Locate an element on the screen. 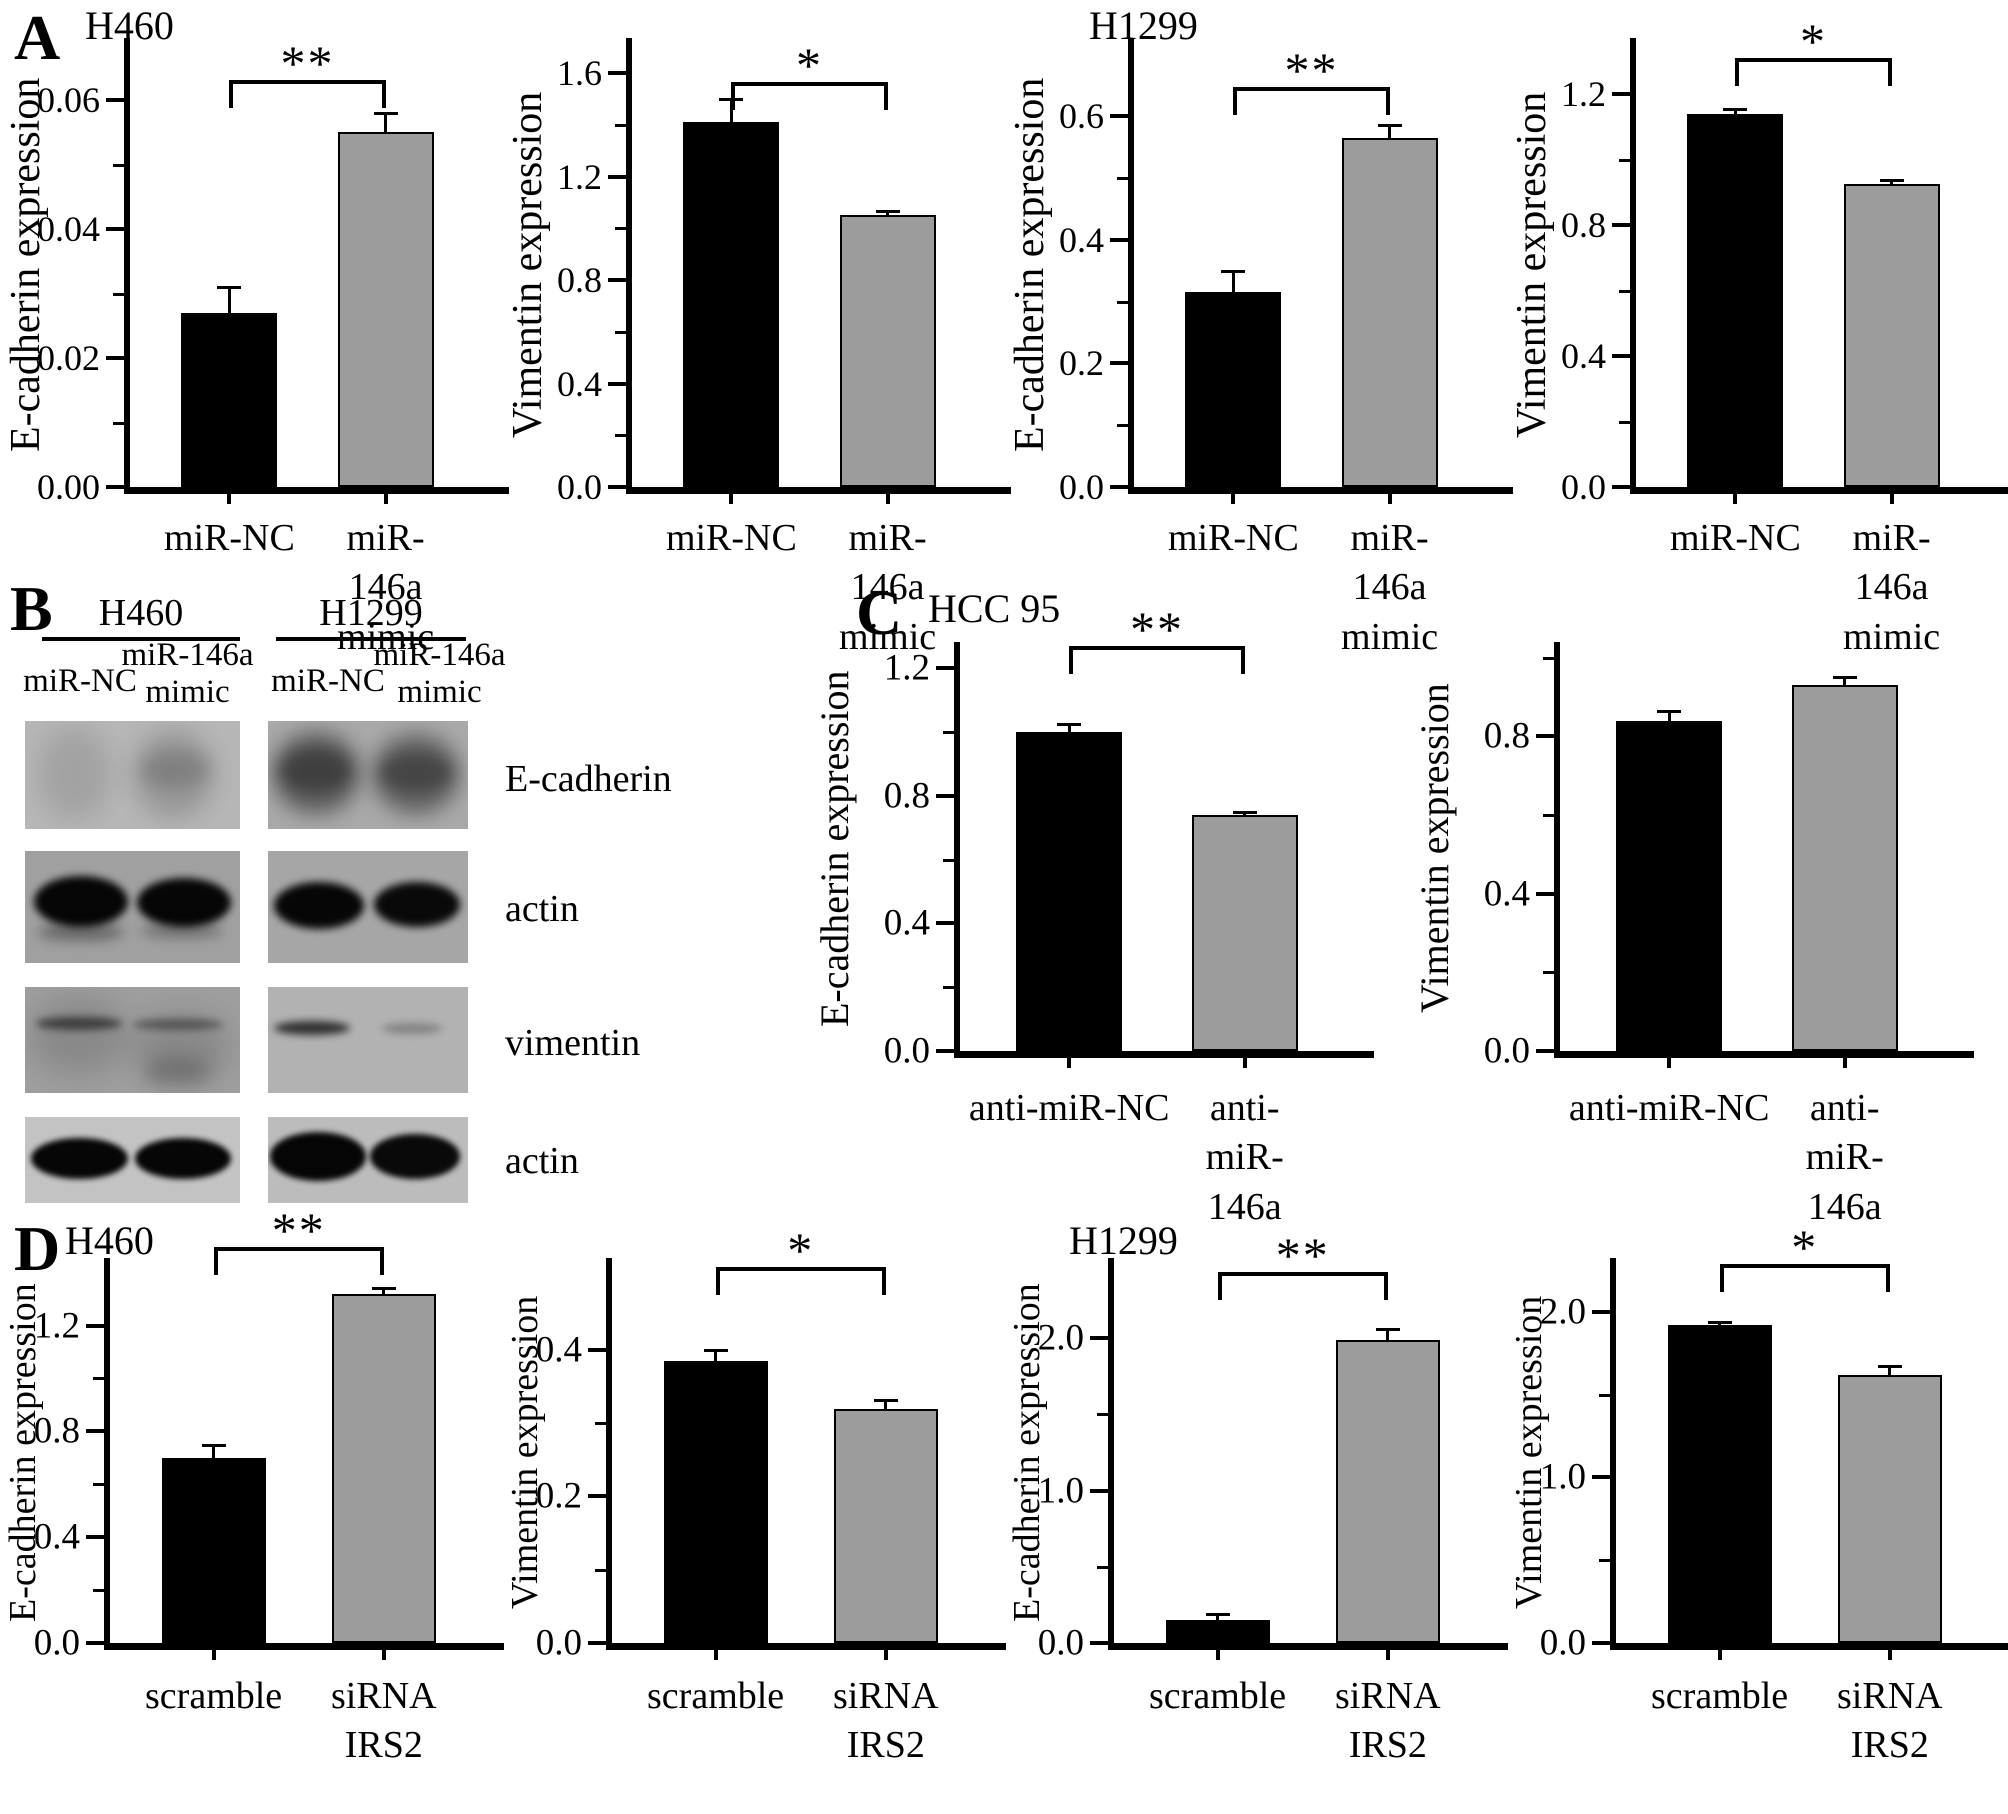 The width and height of the screenshot is (2008, 1814). blot-vimentin-h1299 is located at coordinates (368, 1040).